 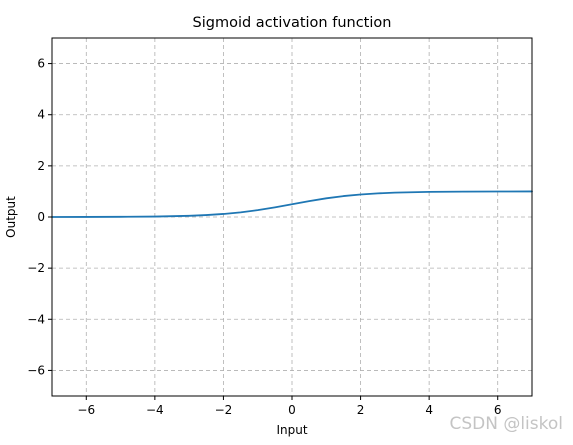 I want to click on y-tick-label: 0, so click(x=41, y=217).